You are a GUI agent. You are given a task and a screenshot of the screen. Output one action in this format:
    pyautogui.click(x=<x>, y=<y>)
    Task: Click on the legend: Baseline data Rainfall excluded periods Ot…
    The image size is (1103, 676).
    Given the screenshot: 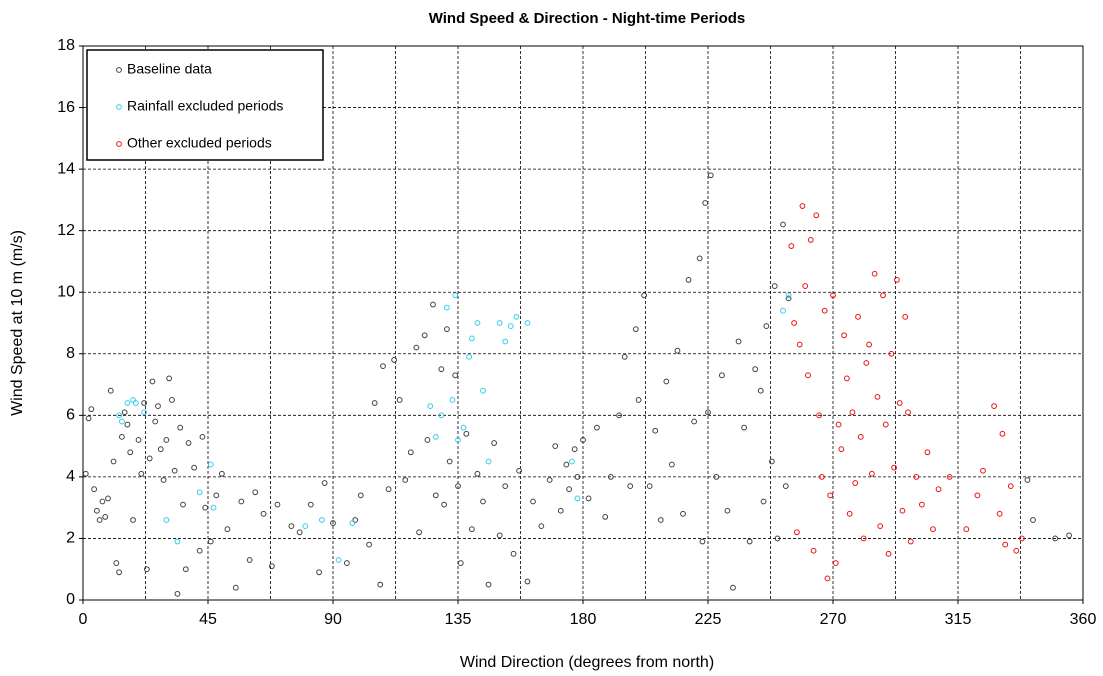 What is the action you would take?
    pyautogui.click(x=205, y=105)
    